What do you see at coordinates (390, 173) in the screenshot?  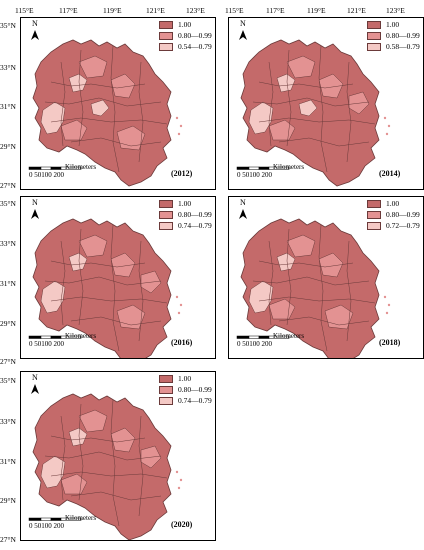 I see `year-label: (2014)` at bounding box center [390, 173].